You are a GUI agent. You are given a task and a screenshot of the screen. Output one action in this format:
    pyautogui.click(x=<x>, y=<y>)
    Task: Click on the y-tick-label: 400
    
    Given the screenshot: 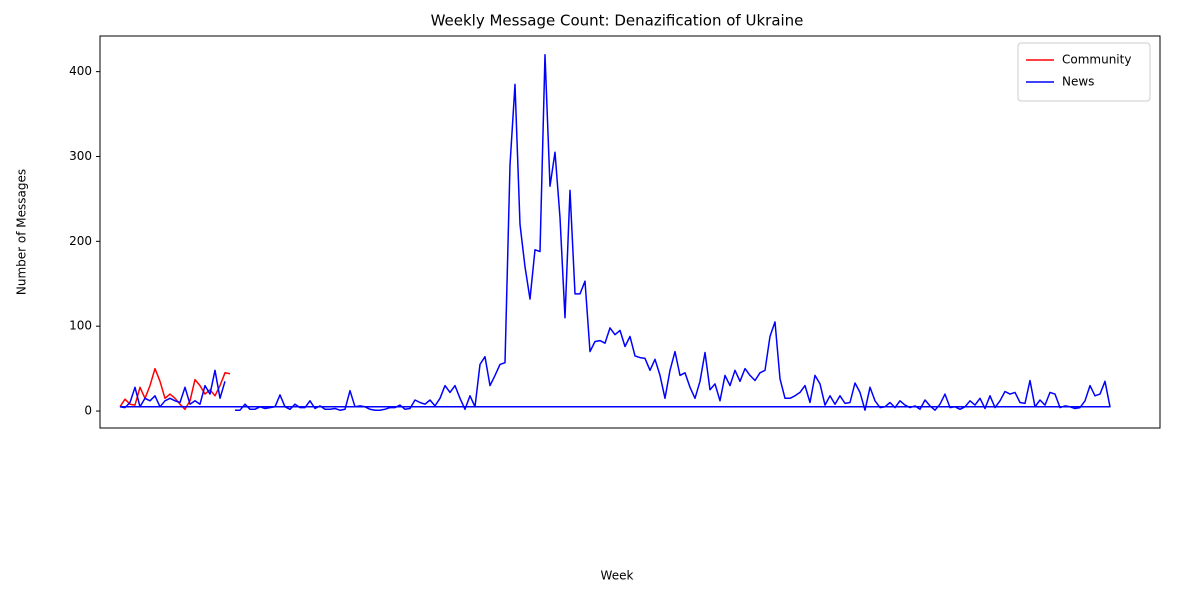 What is the action you would take?
    pyautogui.click(x=80, y=71)
    